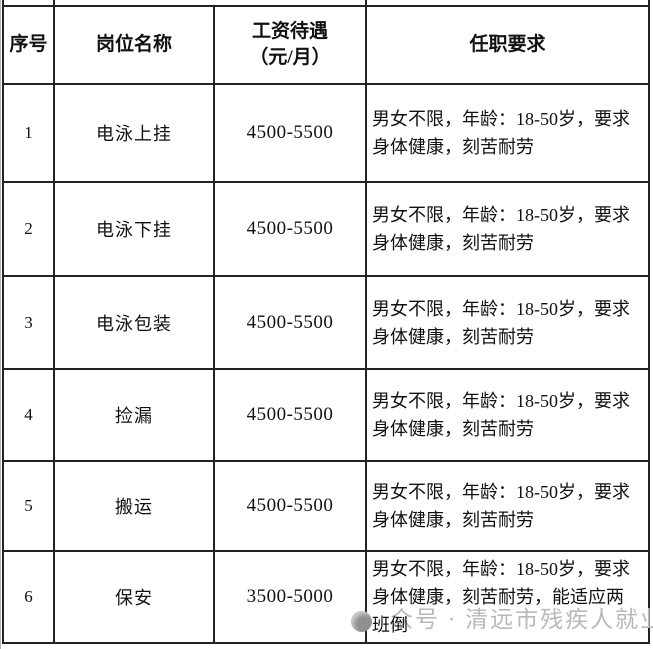  Describe the element at coordinates (135, 134) in the screenshot. I see `cell-position-name: 电泳上挂` at that location.